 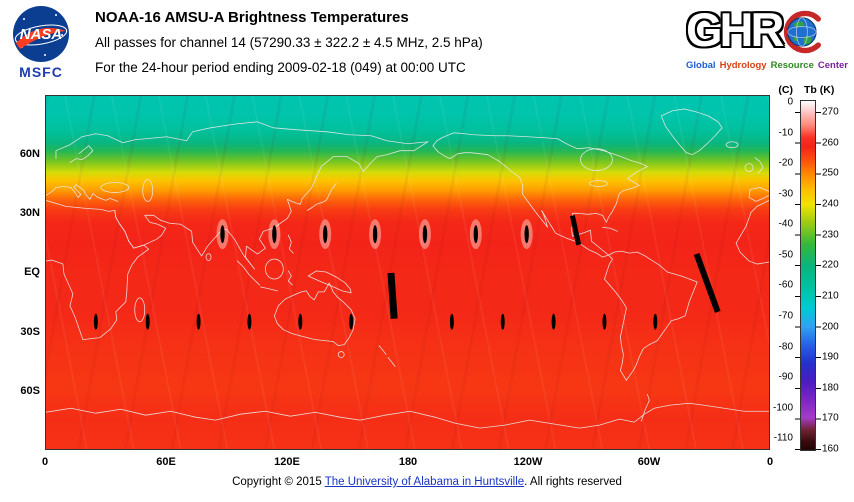 What do you see at coordinates (819, 90) in the screenshot?
I see `colorbar-kelvin-header: Tb (K)` at bounding box center [819, 90].